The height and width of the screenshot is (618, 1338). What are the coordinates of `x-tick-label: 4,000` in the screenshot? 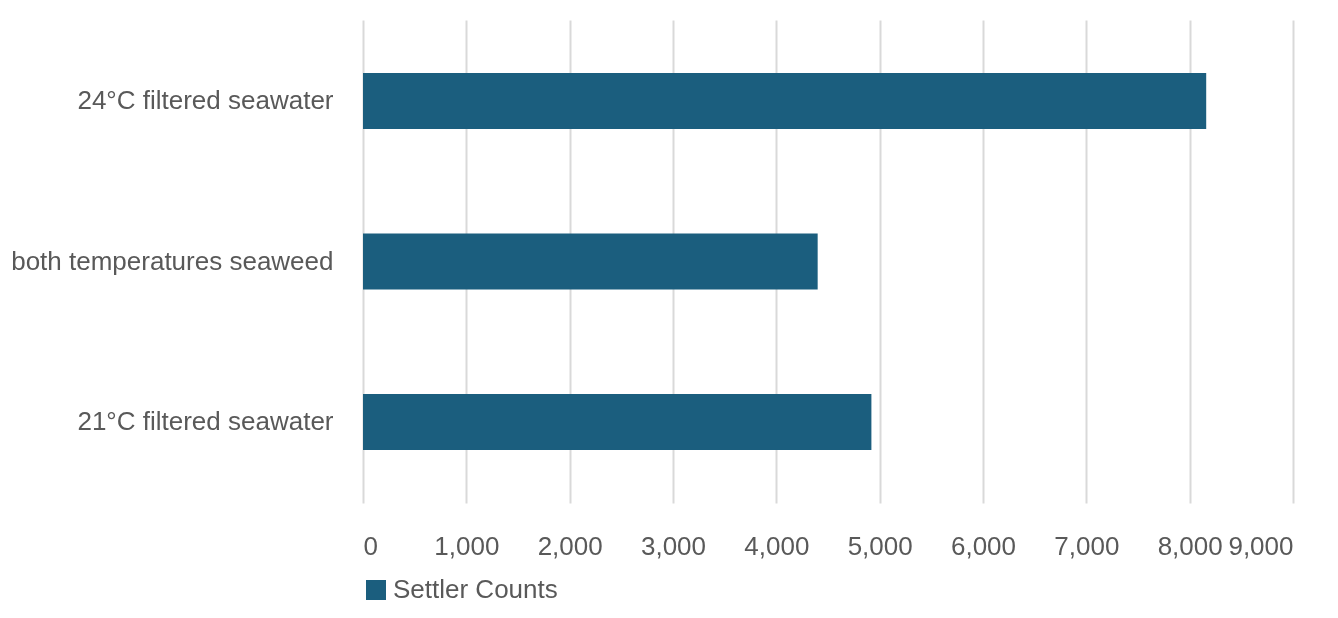 It's located at (777, 545).